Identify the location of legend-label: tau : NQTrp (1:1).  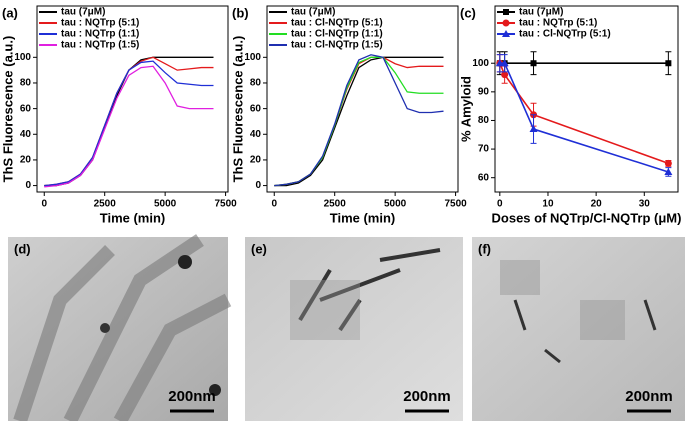
(100, 34).